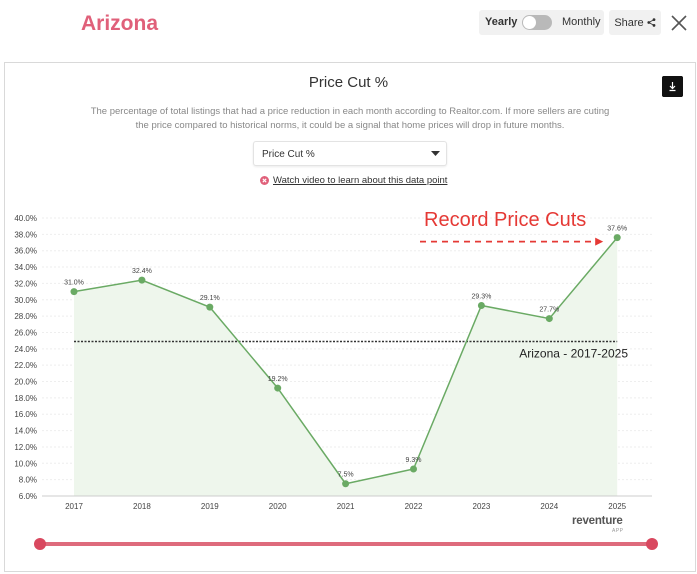 This screenshot has width=697, height=574. I want to click on x-axis: 2017 2018 2019 2020 2021 2022 2023 2024 2025, so click(347, 503).